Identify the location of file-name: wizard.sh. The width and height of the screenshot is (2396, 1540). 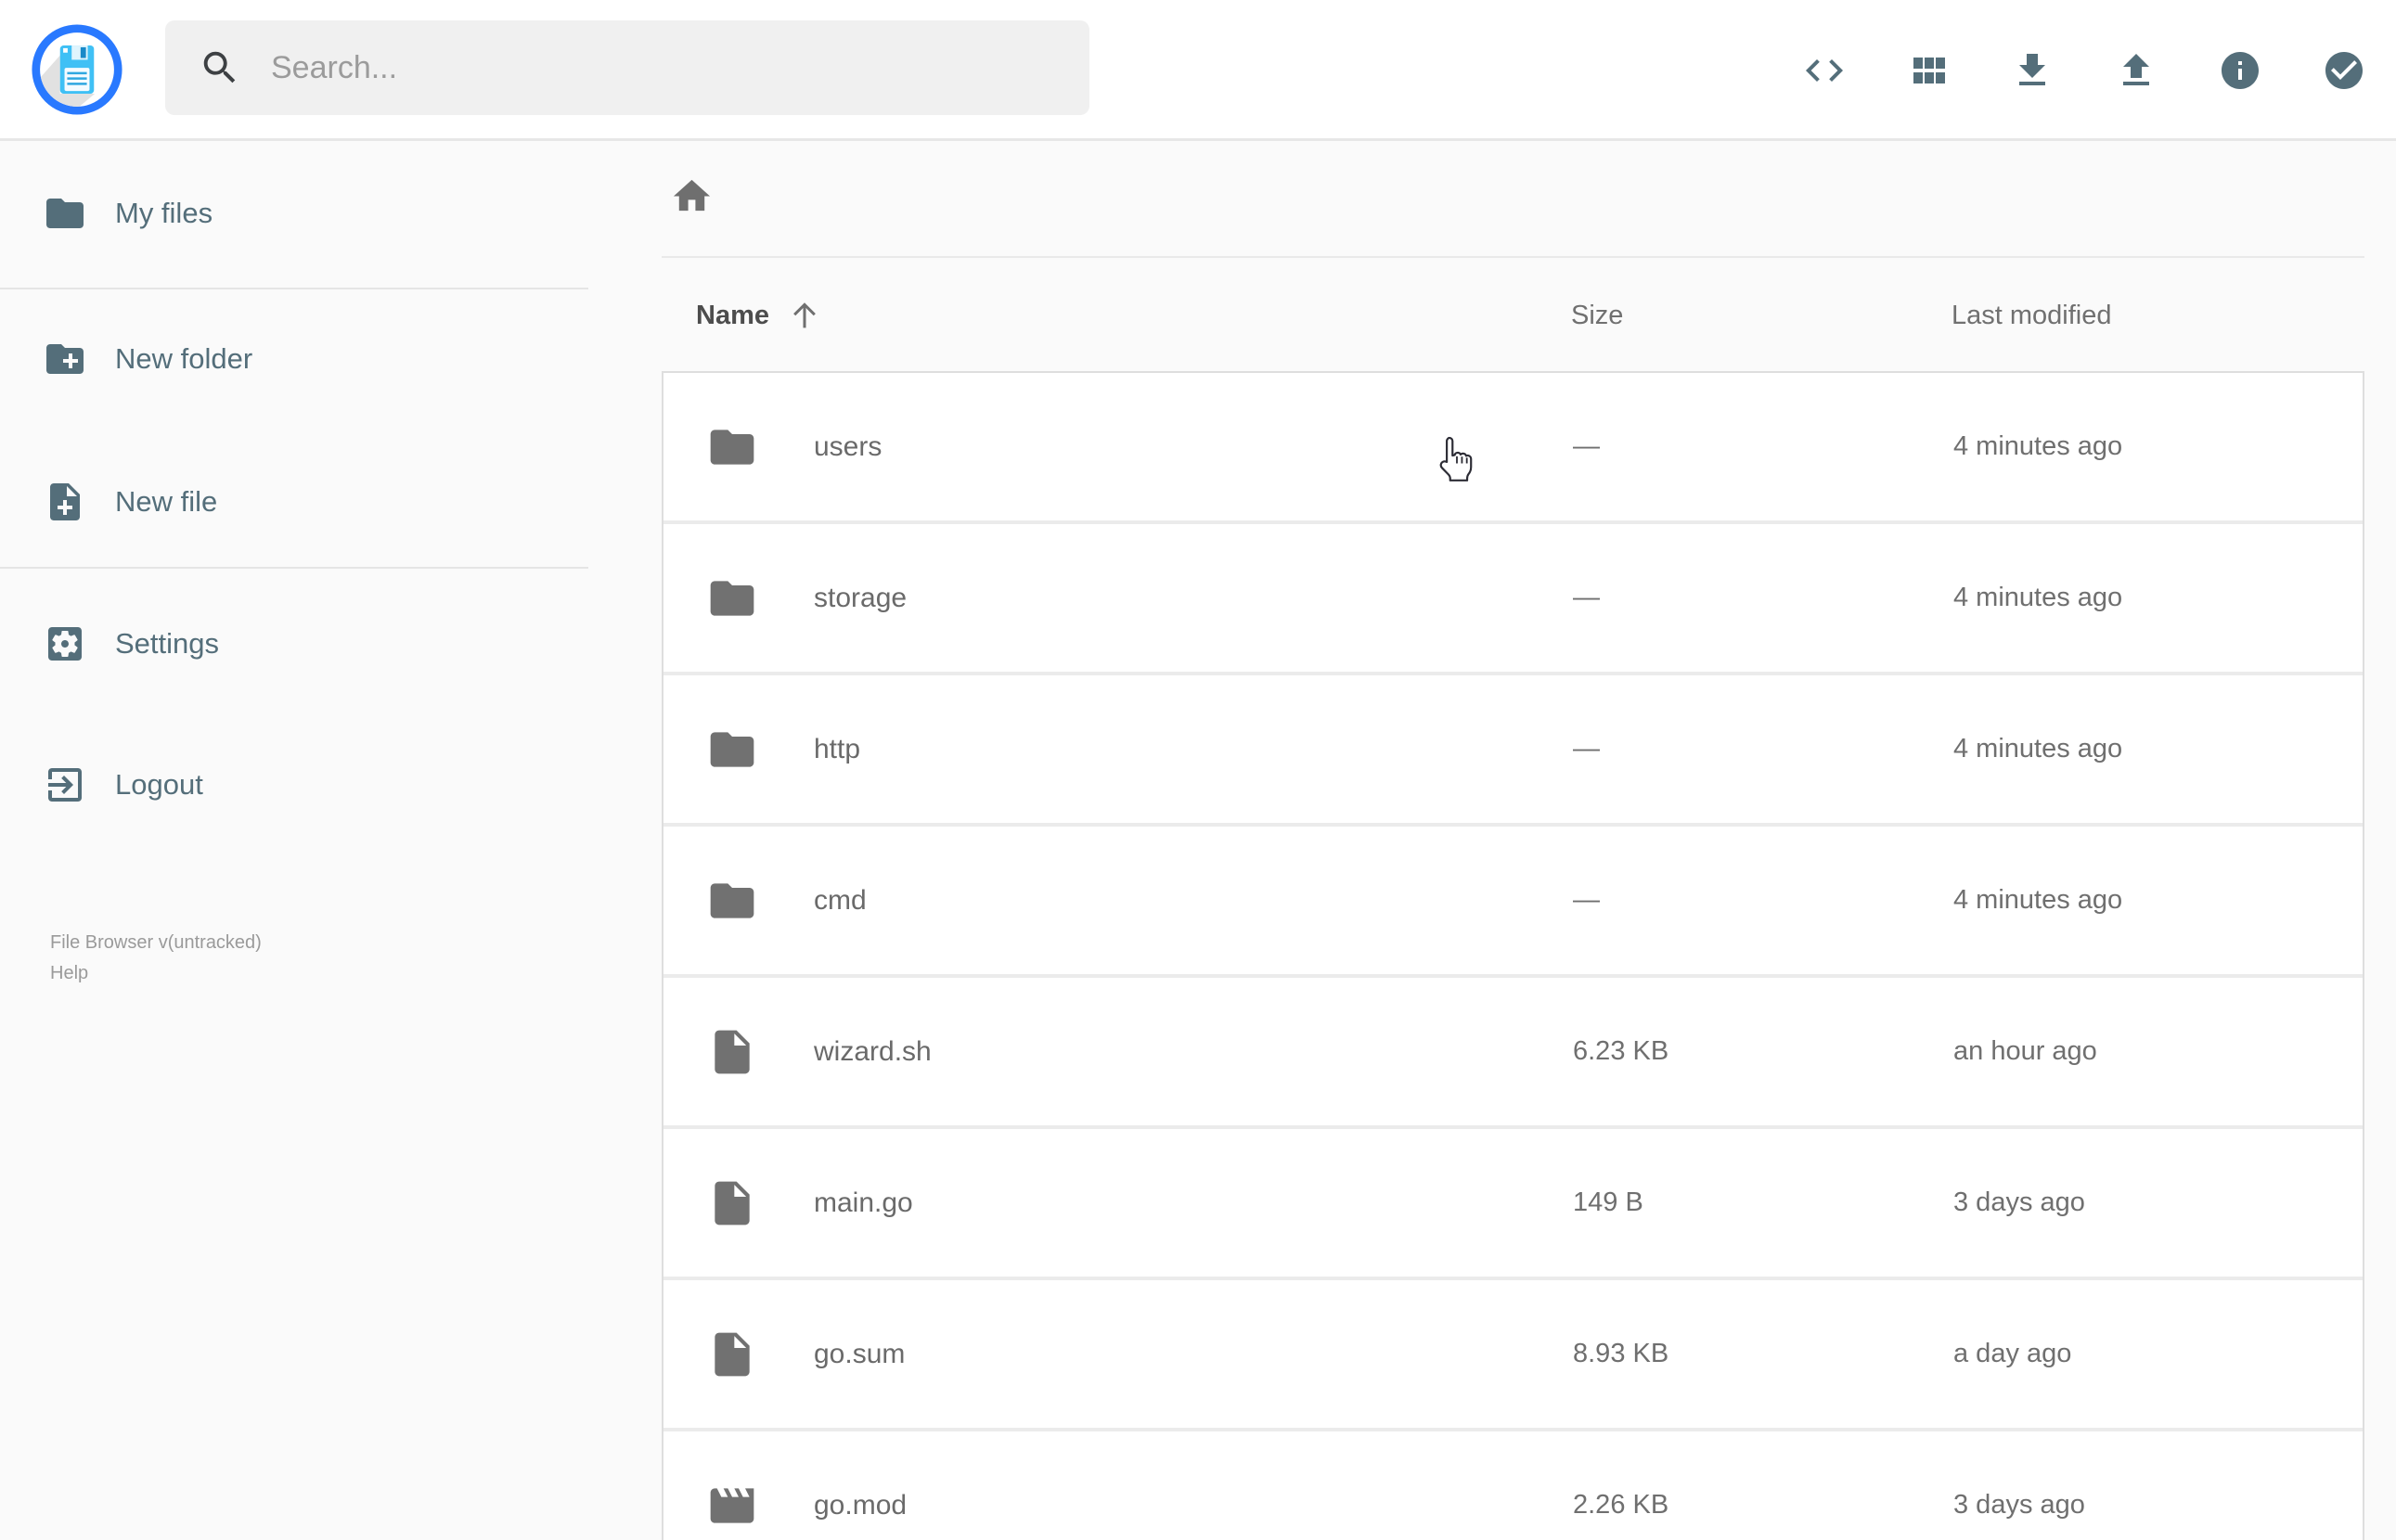
(873, 1051).